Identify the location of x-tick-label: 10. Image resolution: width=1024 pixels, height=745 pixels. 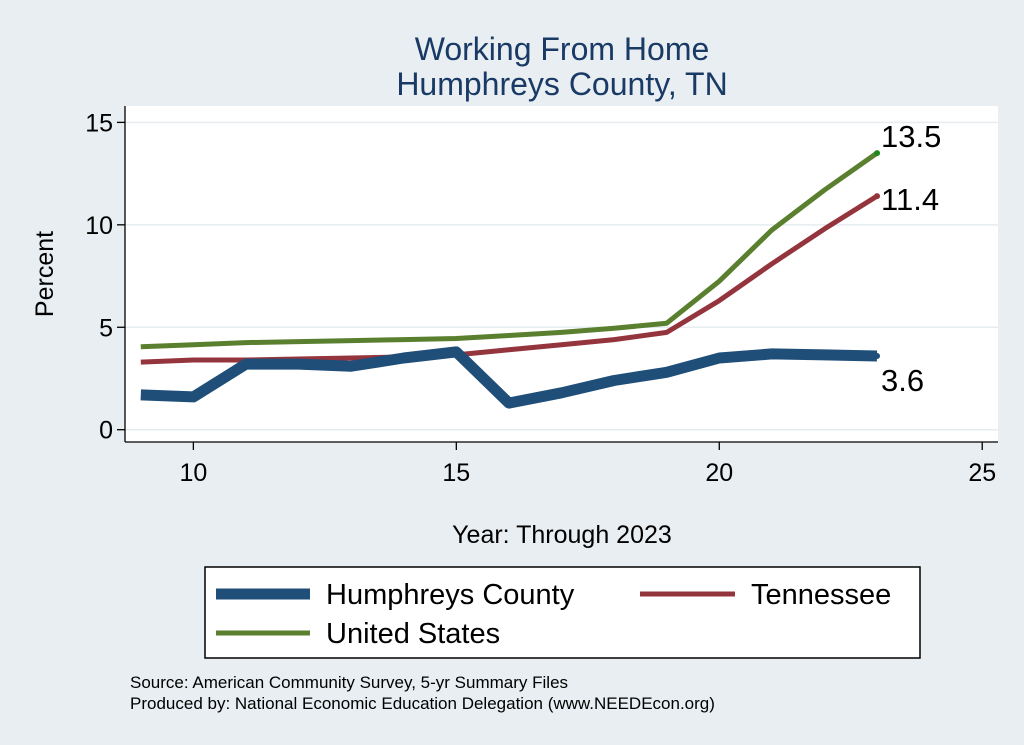
(193, 473).